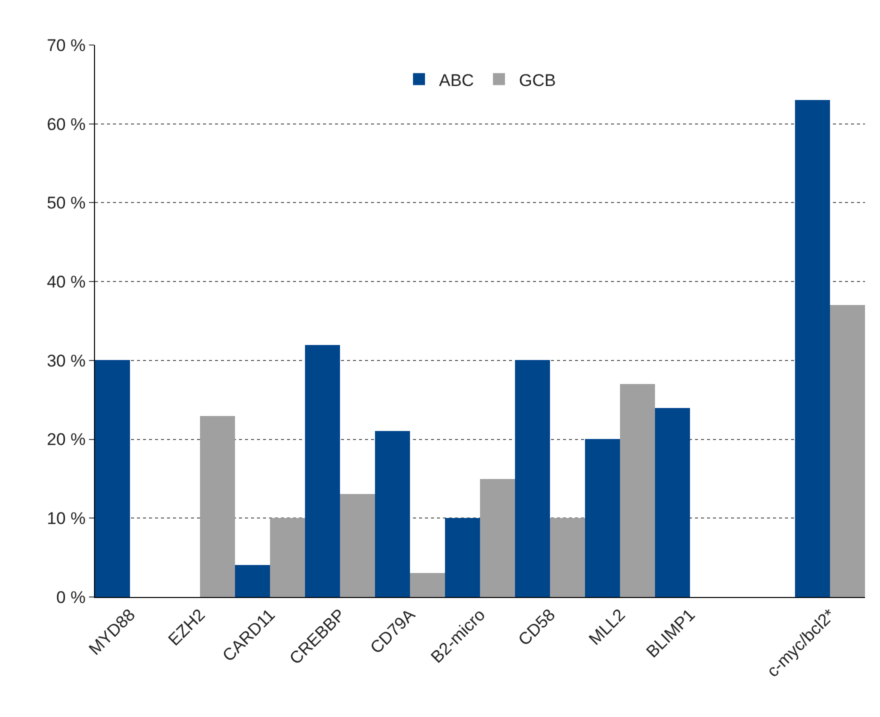  What do you see at coordinates (66, 124) in the screenshot?
I see `y-tick-label: 60 %` at bounding box center [66, 124].